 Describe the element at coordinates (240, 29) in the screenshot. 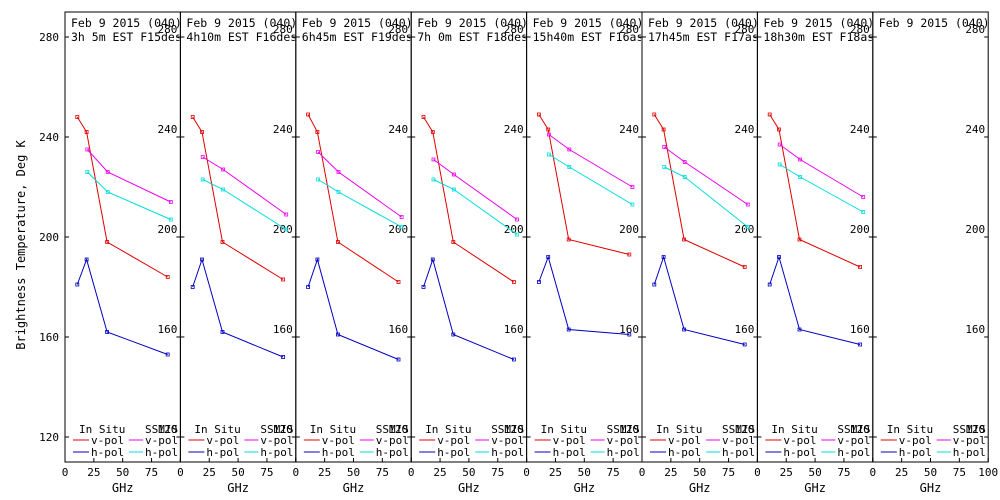

I see `panel-header: Feb 9 2015 (040)4h10m EST F16des` at that location.